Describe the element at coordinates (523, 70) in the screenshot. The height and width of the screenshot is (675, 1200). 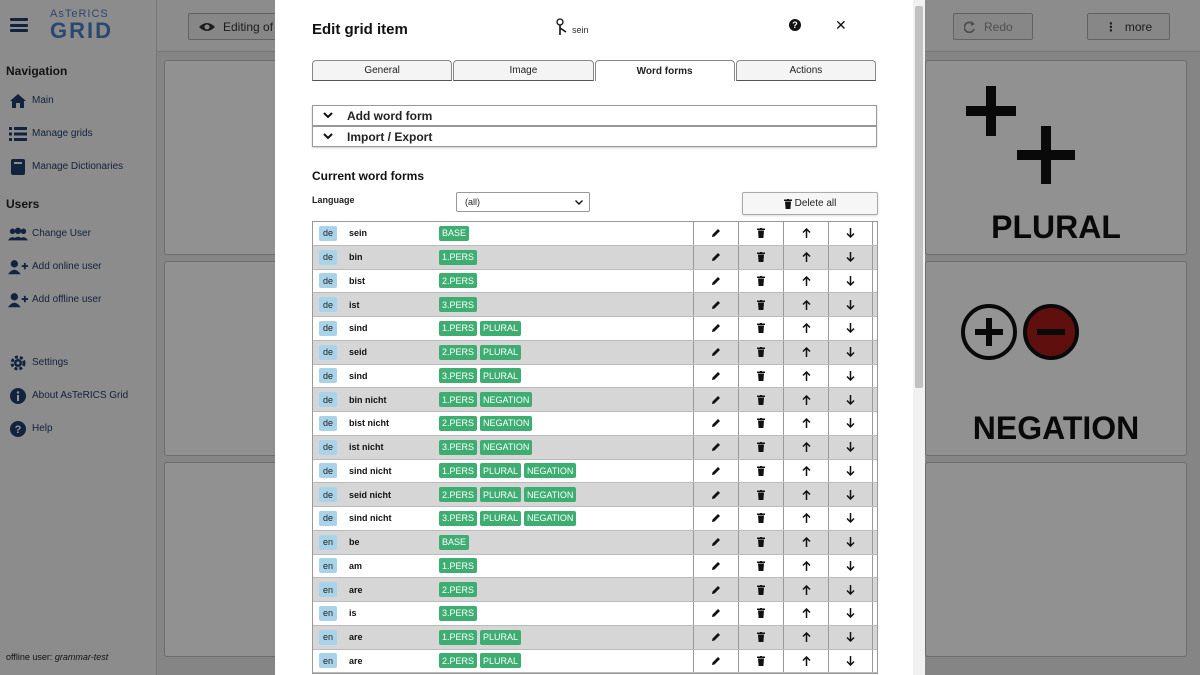
I see `tab-image: Image` at that location.